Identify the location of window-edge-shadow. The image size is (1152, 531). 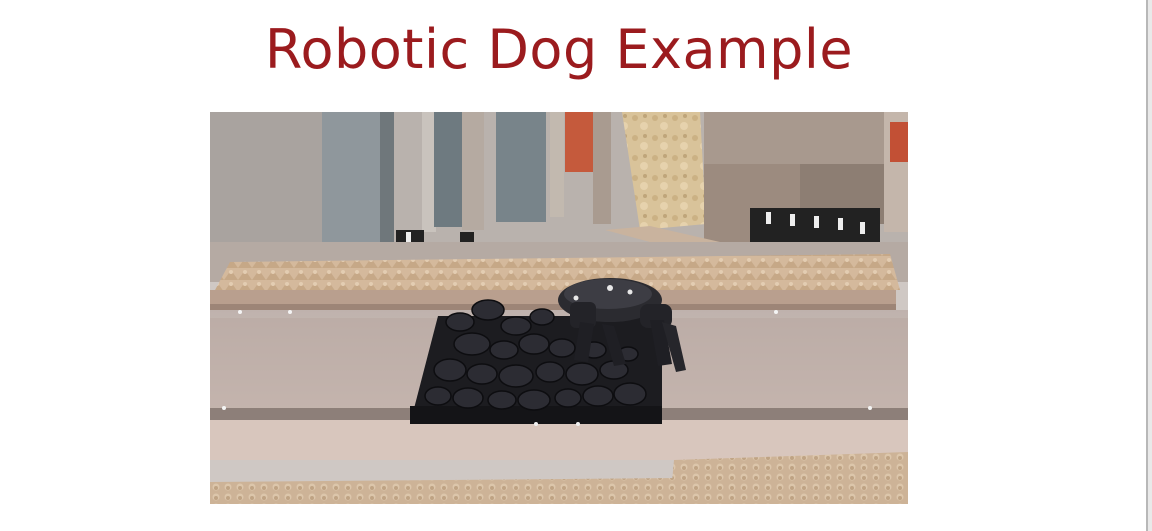
(1150, 265).